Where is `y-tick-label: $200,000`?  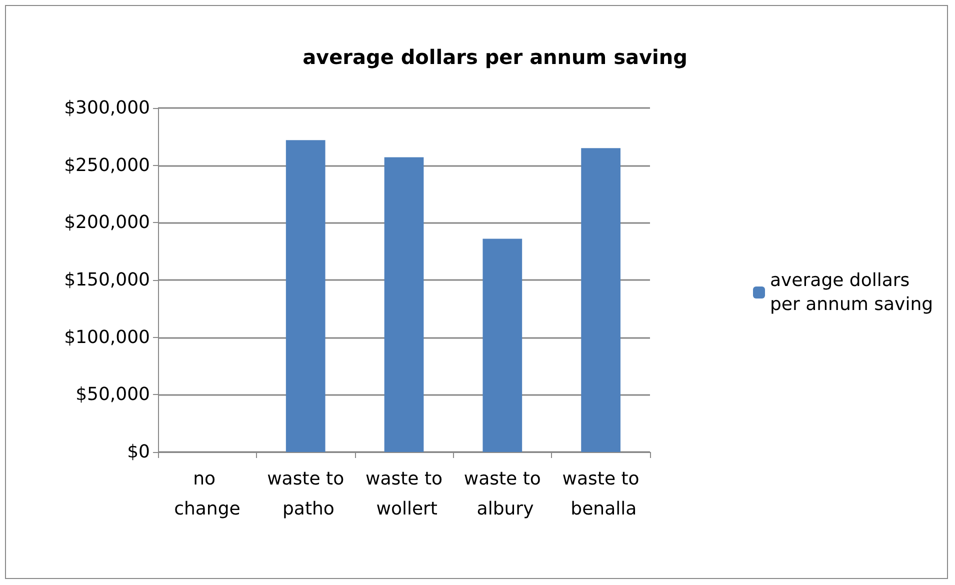
y-tick-label: $200,000 is located at coordinates (107, 223).